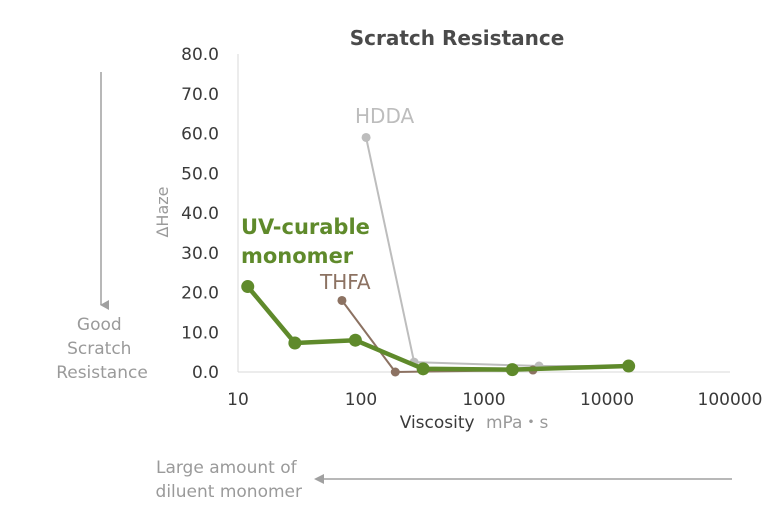  What do you see at coordinates (99, 325) in the screenshot?
I see `good-scratch-line-1: Good` at bounding box center [99, 325].